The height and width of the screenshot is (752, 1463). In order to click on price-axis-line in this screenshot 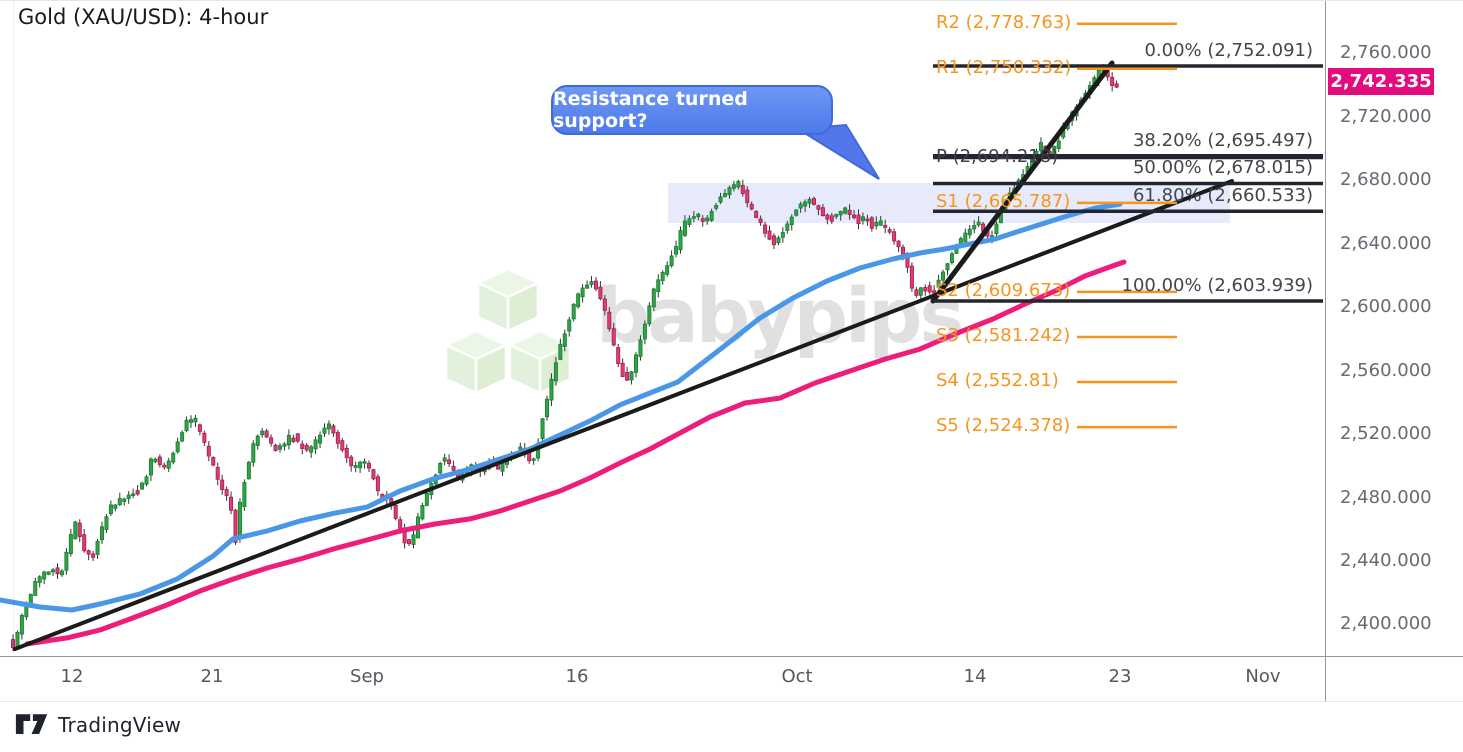, I will do `click(1325, 351)`.